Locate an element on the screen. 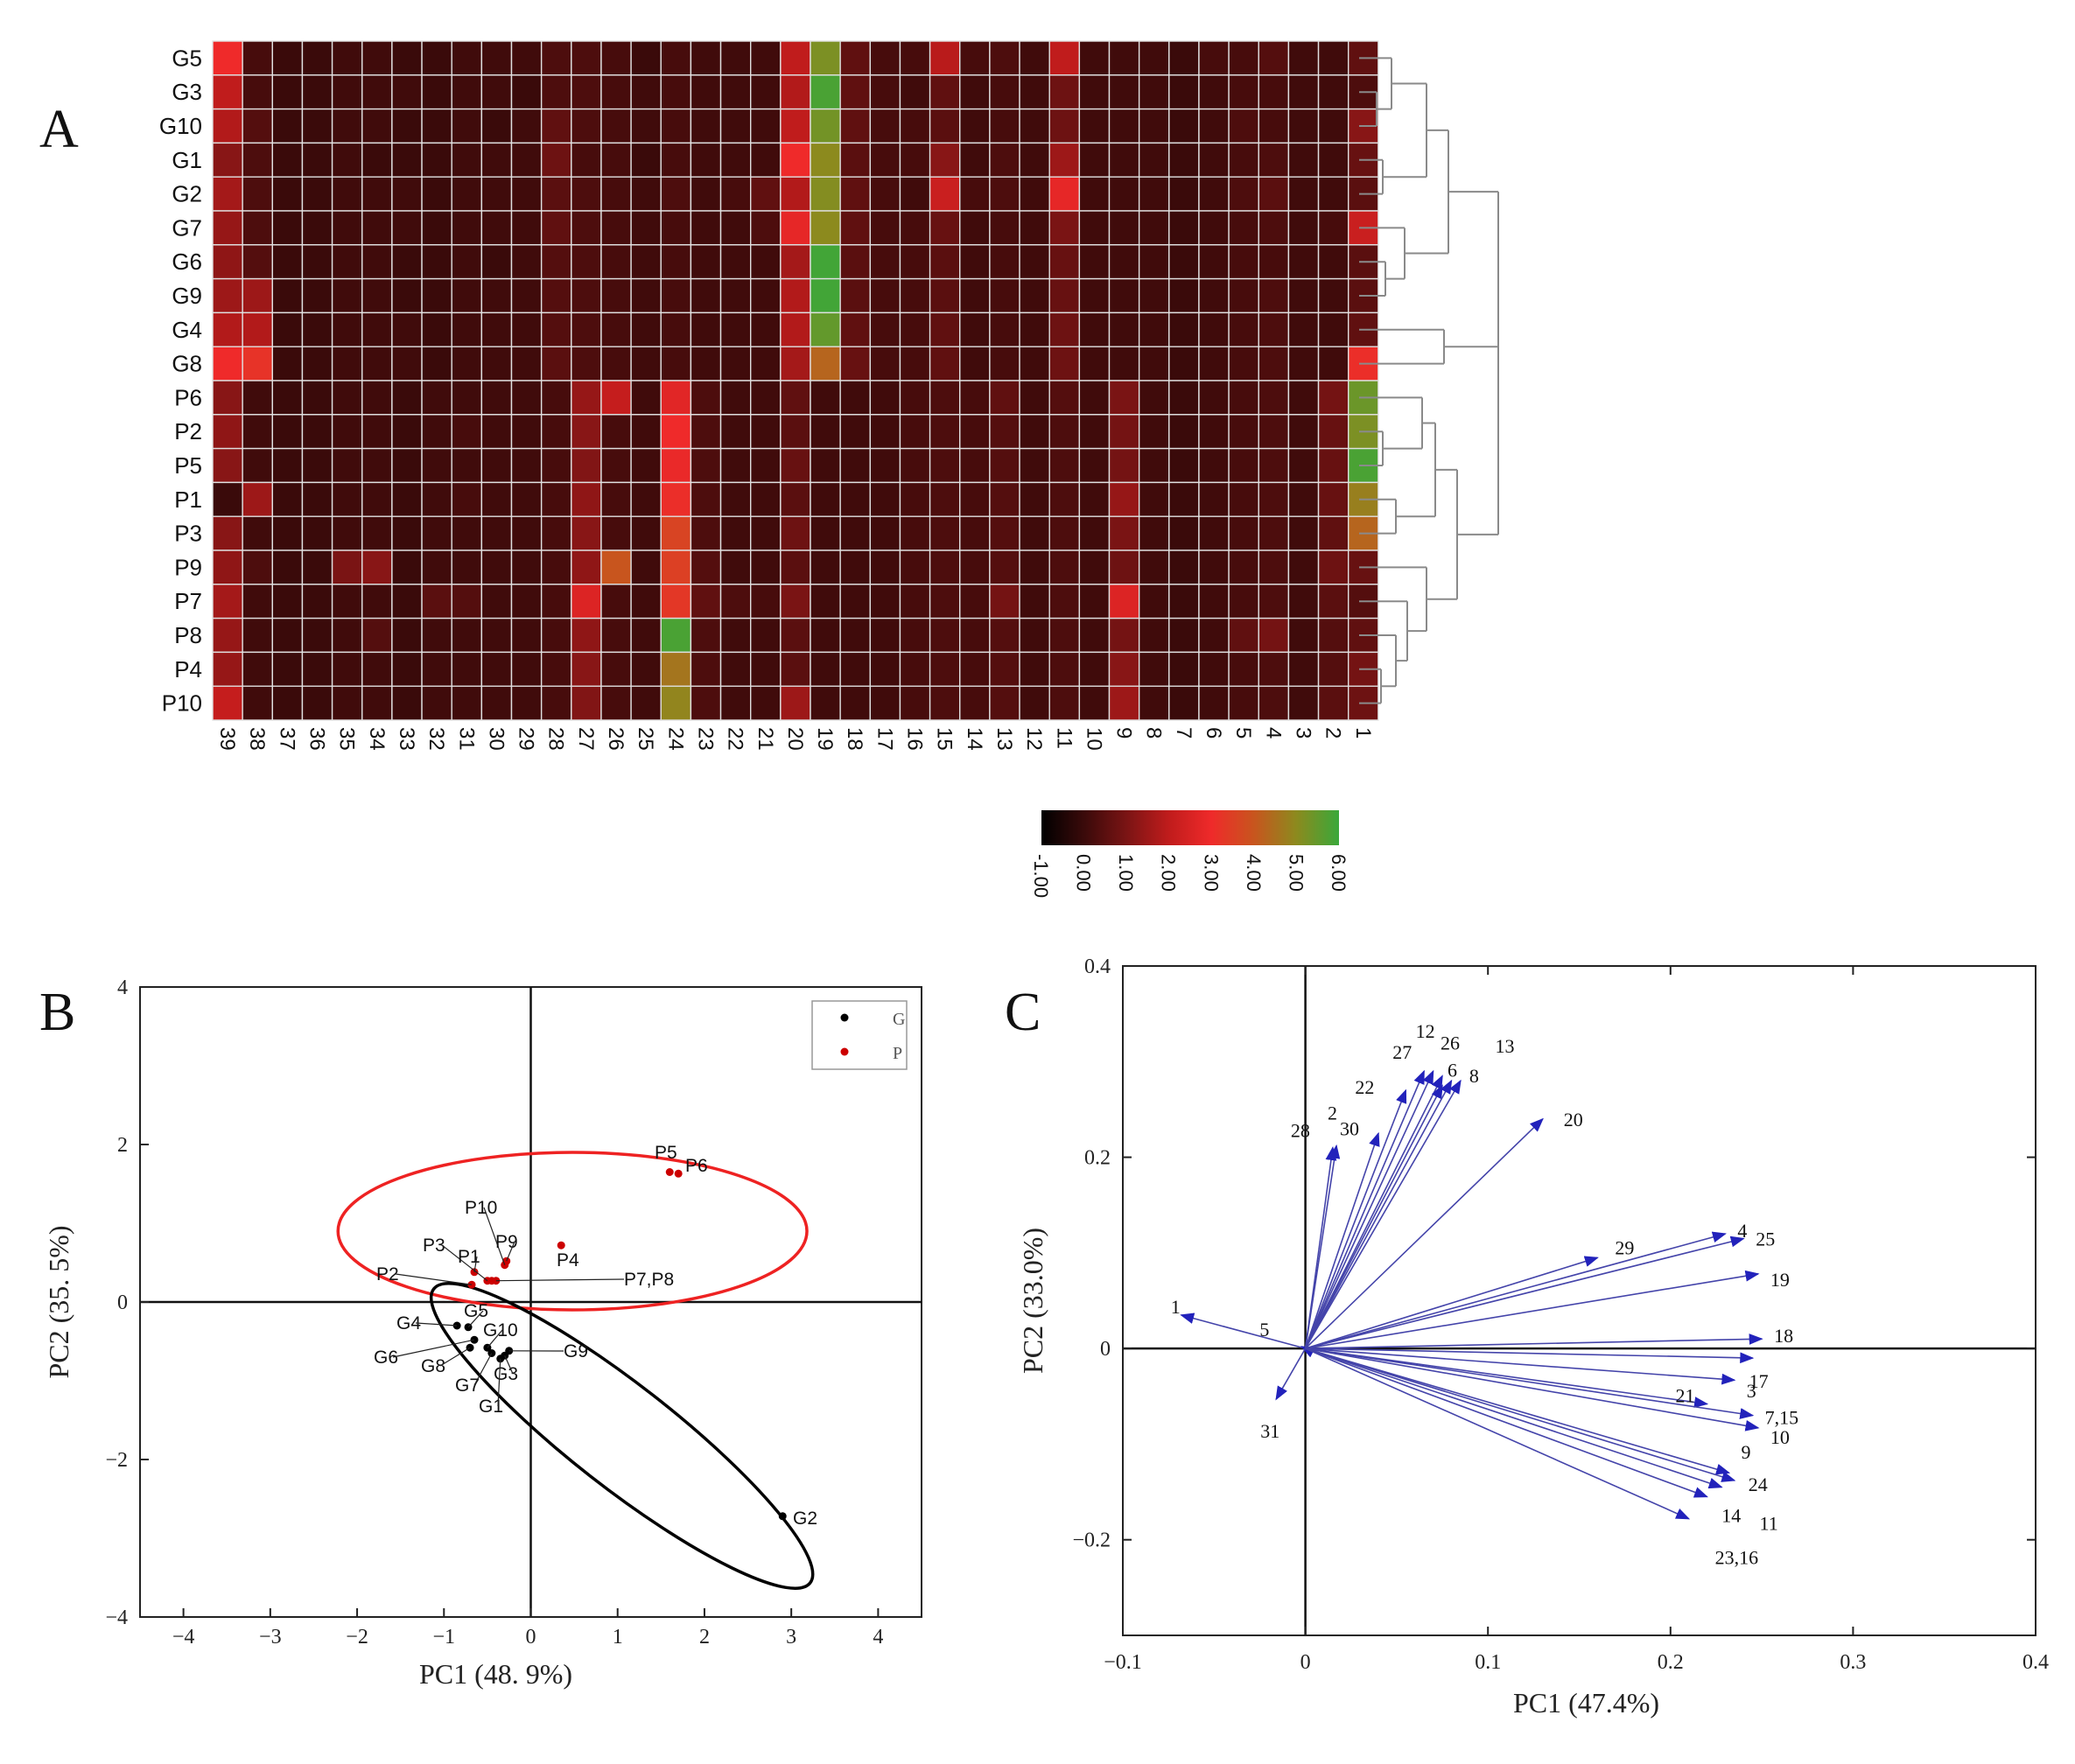 This screenshot has height=1764, width=2075. heatmap-col-label: 20 is located at coordinates (795, 739).